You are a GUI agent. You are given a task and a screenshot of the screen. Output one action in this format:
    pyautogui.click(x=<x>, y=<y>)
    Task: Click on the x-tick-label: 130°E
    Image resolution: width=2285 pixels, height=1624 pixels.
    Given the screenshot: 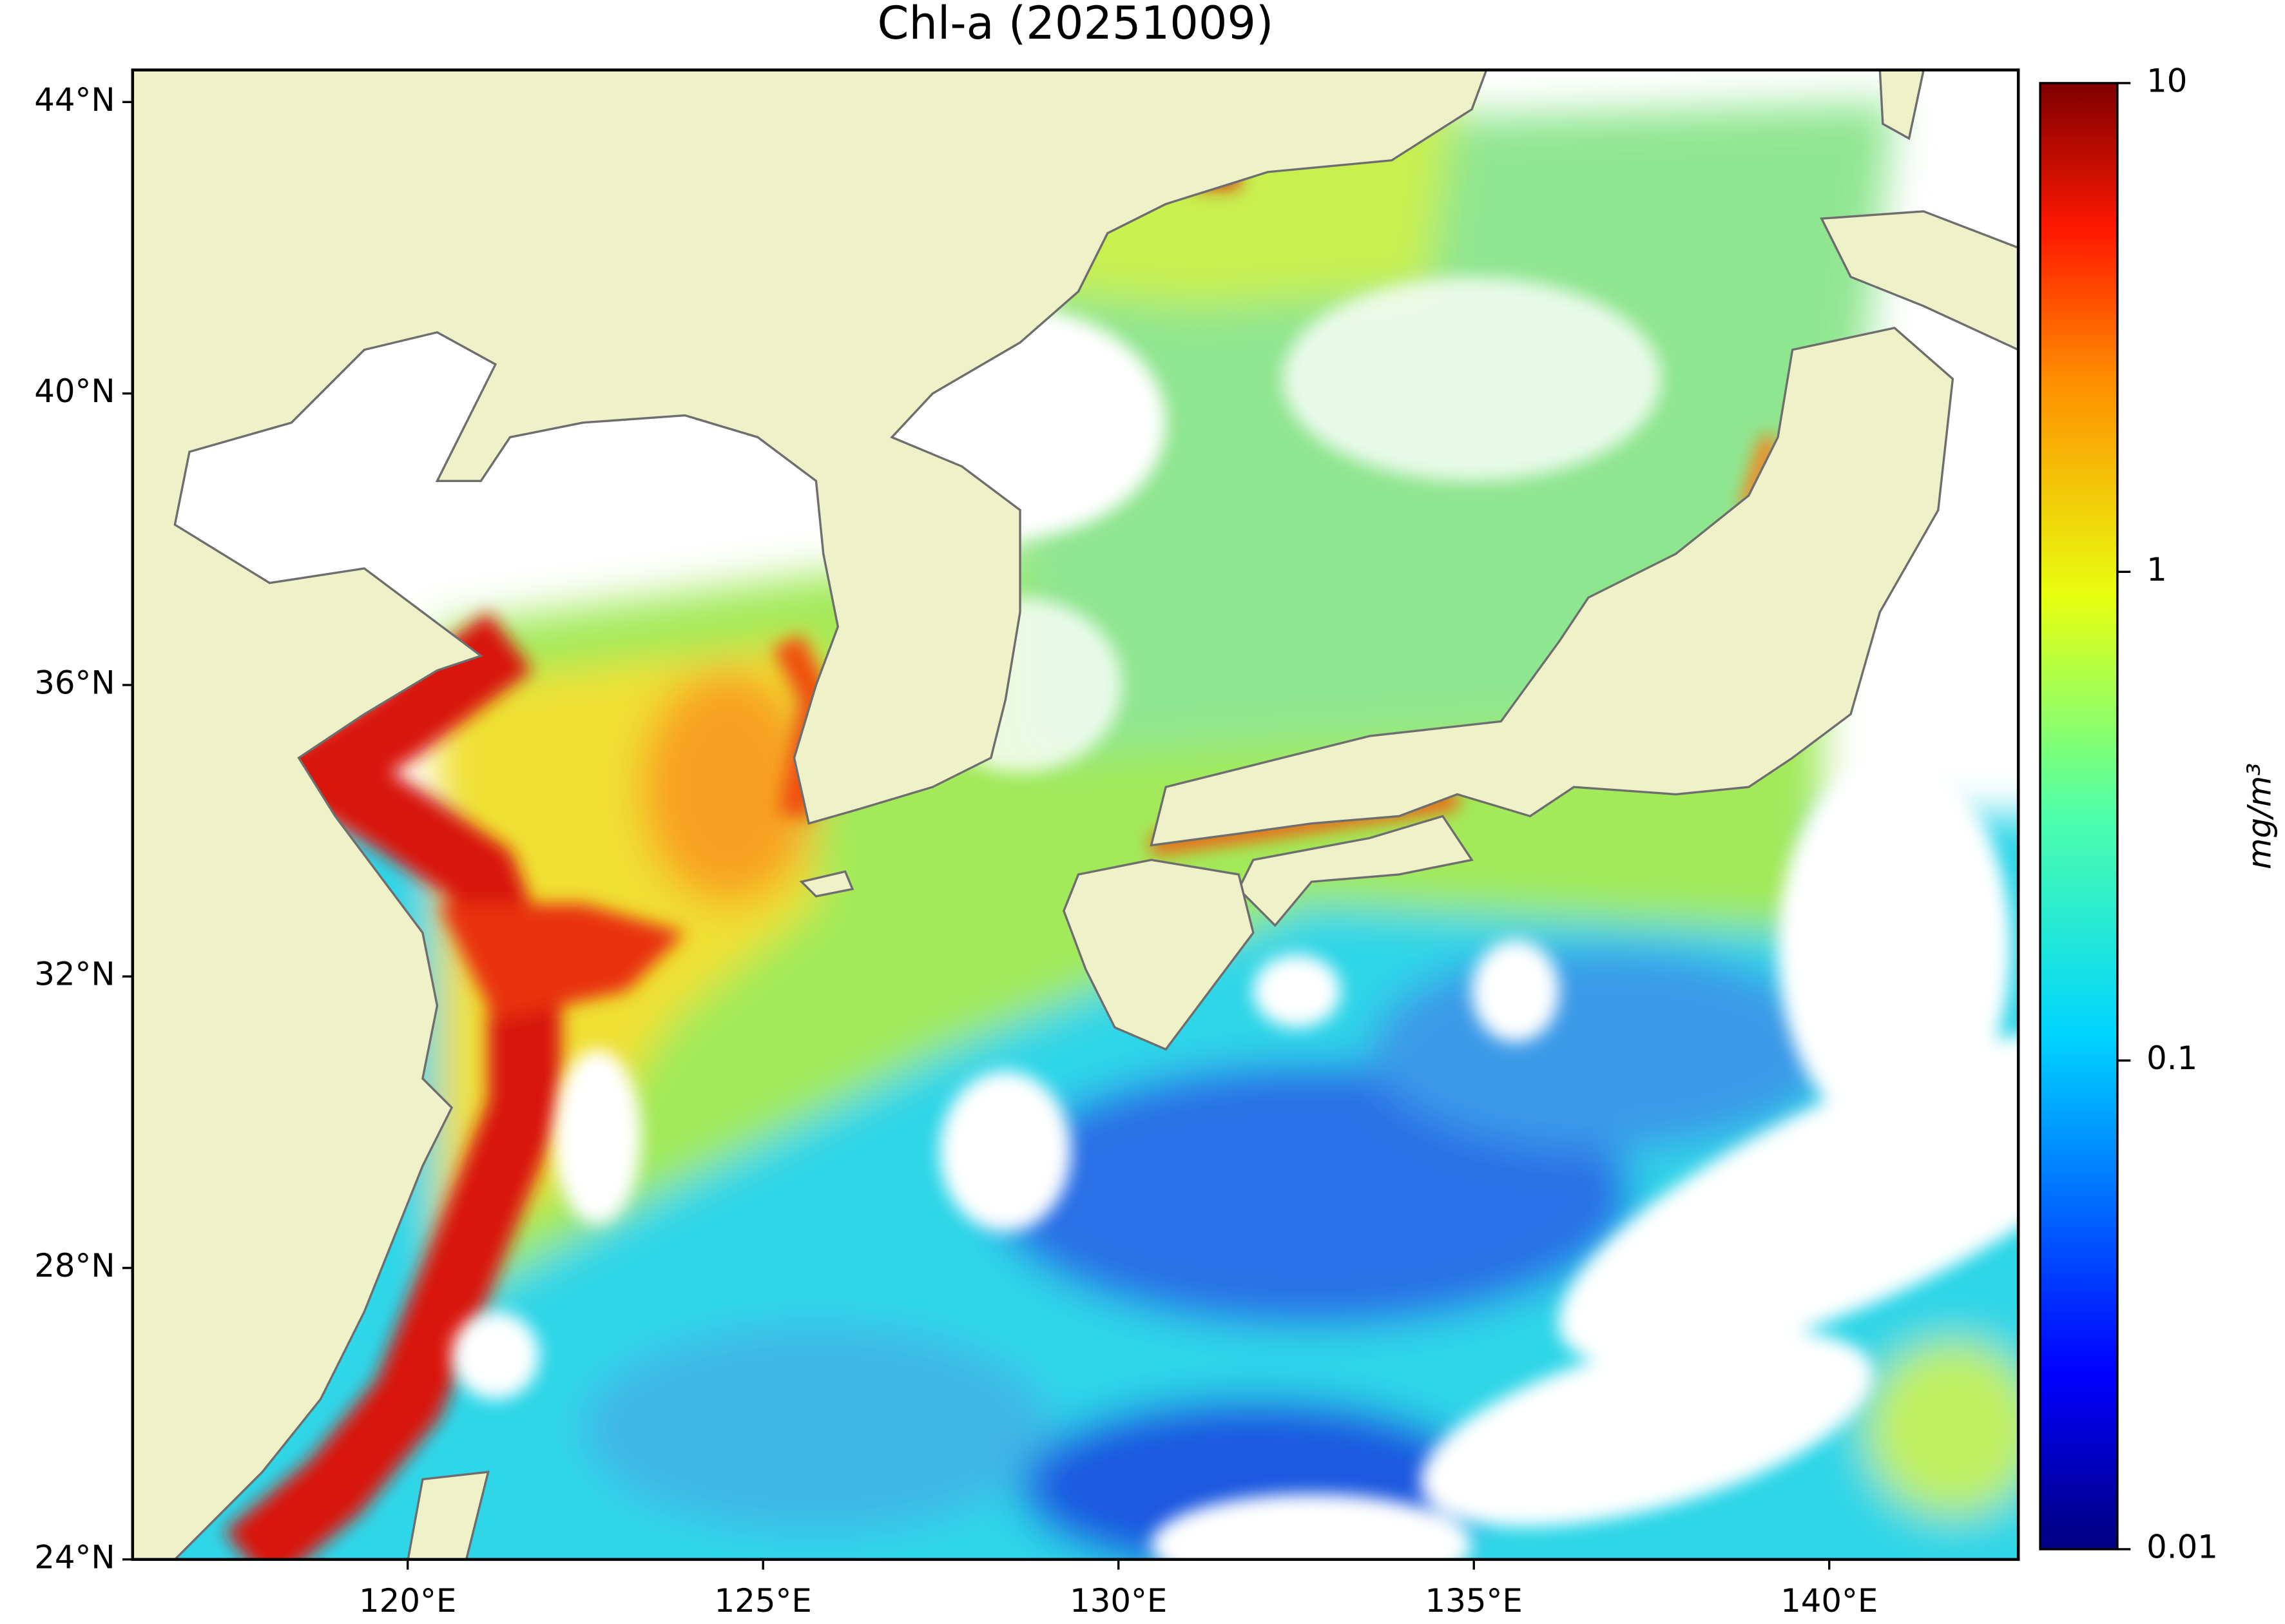 What is the action you would take?
    pyautogui.click(x=1118, y=1600)
    